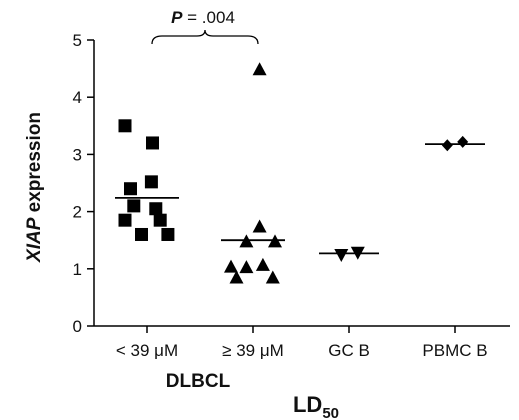 The width and height of the screenshot is (519, 420). I want to click on y-tick-label: 4, so click(77, 97).